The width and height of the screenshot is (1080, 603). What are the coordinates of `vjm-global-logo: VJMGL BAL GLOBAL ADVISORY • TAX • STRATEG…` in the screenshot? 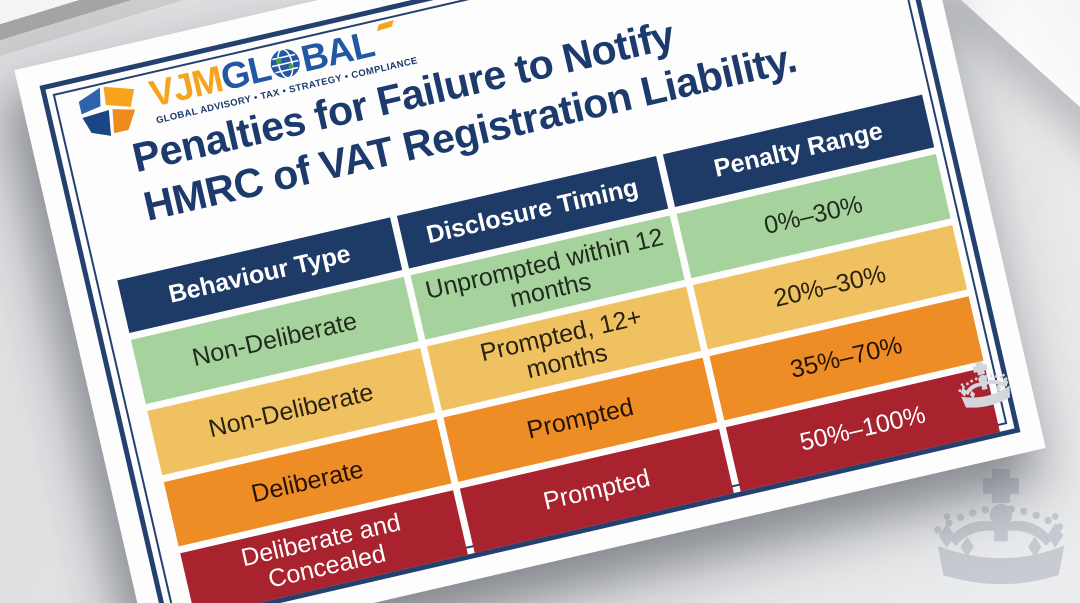 It's located at (245, 79).